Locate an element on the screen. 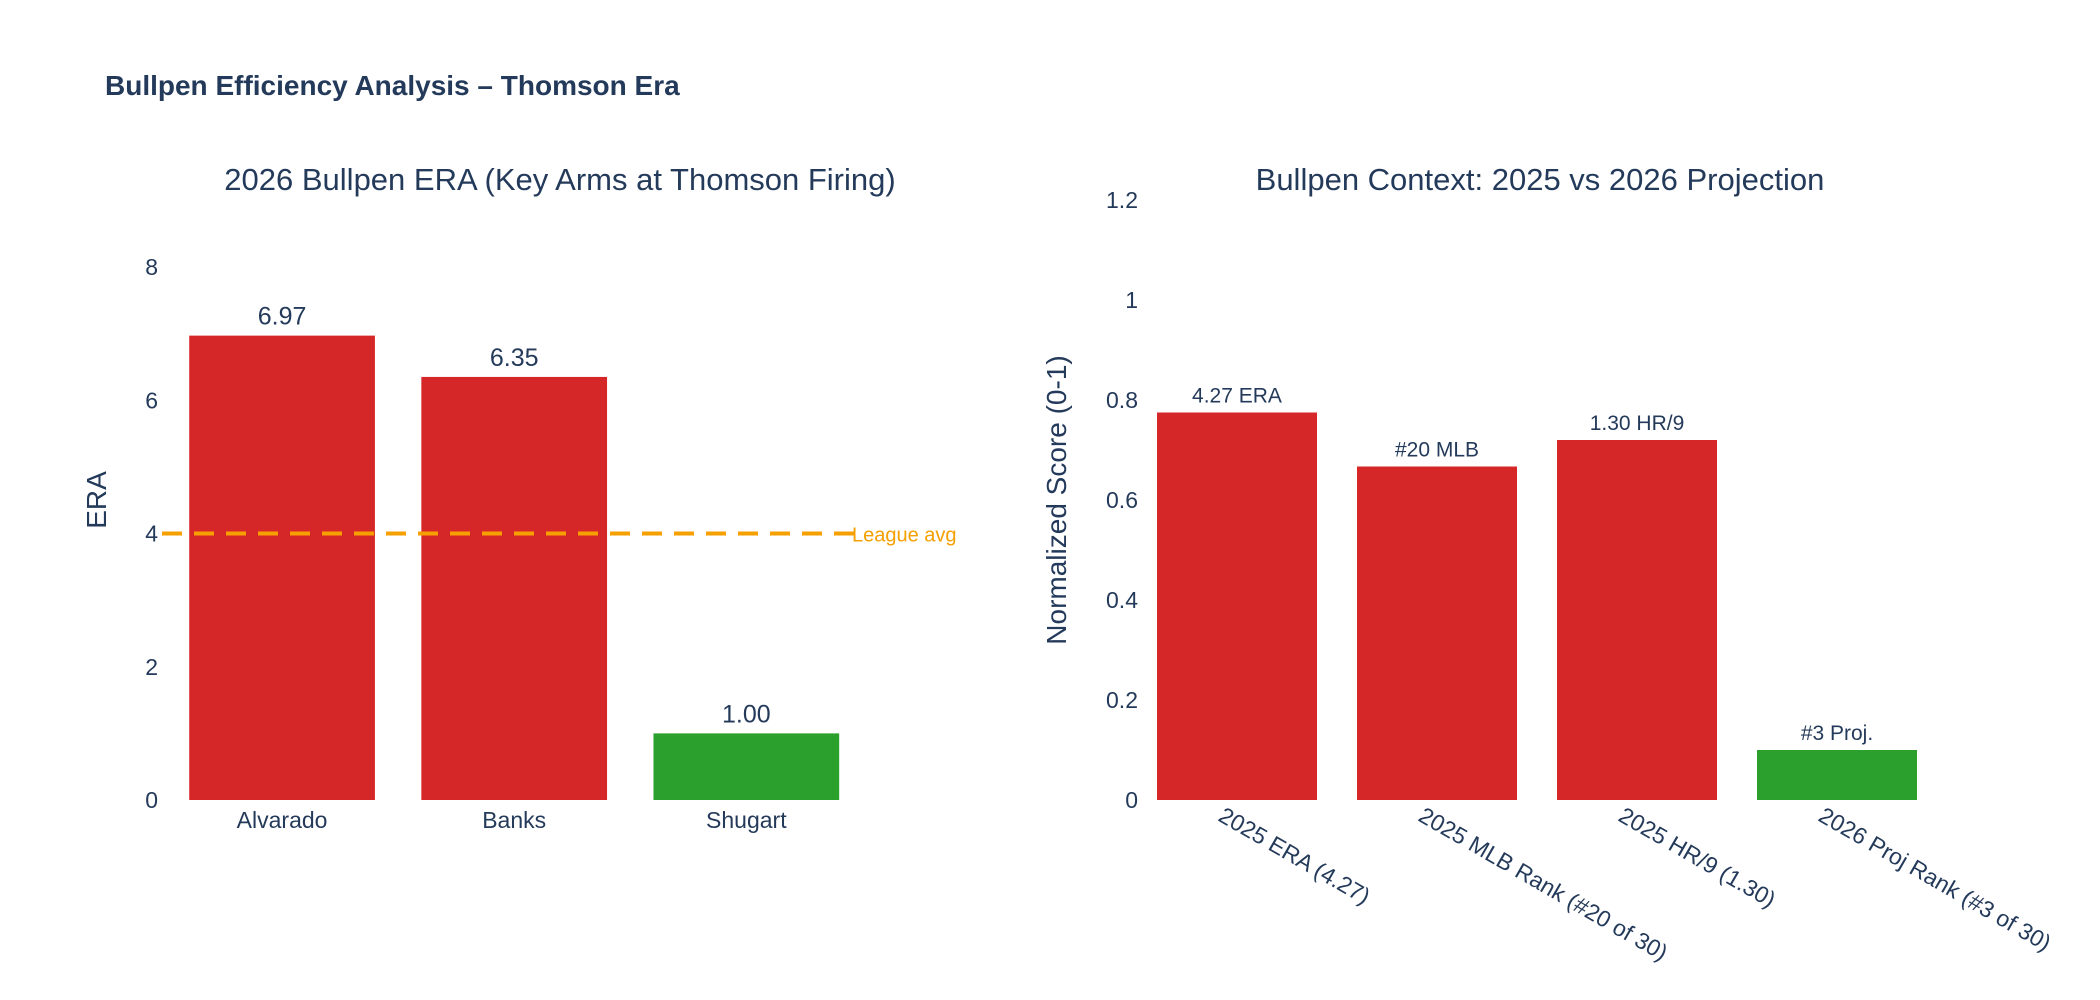 This screenshot has width=2100, height=1000. chart1-y-axis-label: ERA is located at coordinates (96, 500).